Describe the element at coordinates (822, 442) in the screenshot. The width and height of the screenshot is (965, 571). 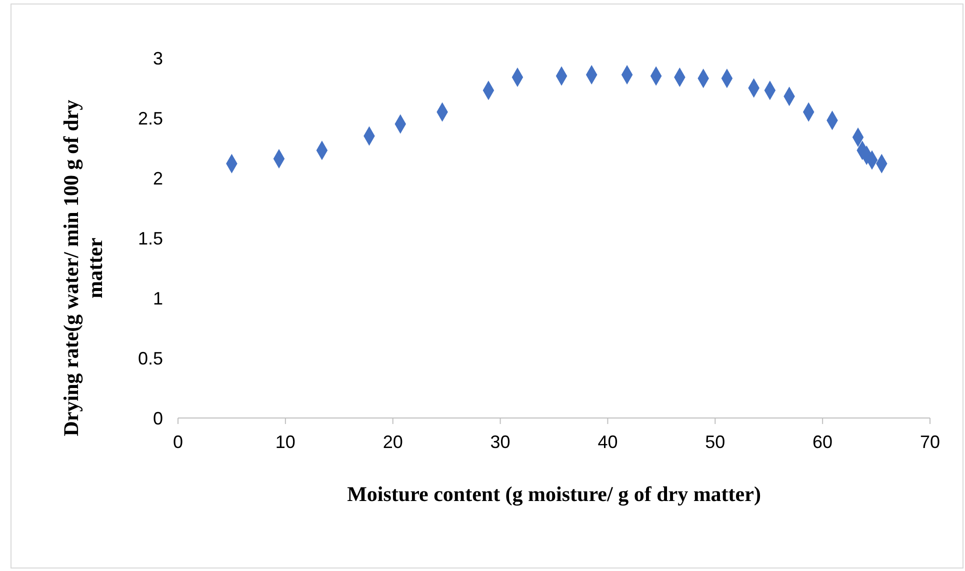
I see `x-tick-label: 60` at that location.